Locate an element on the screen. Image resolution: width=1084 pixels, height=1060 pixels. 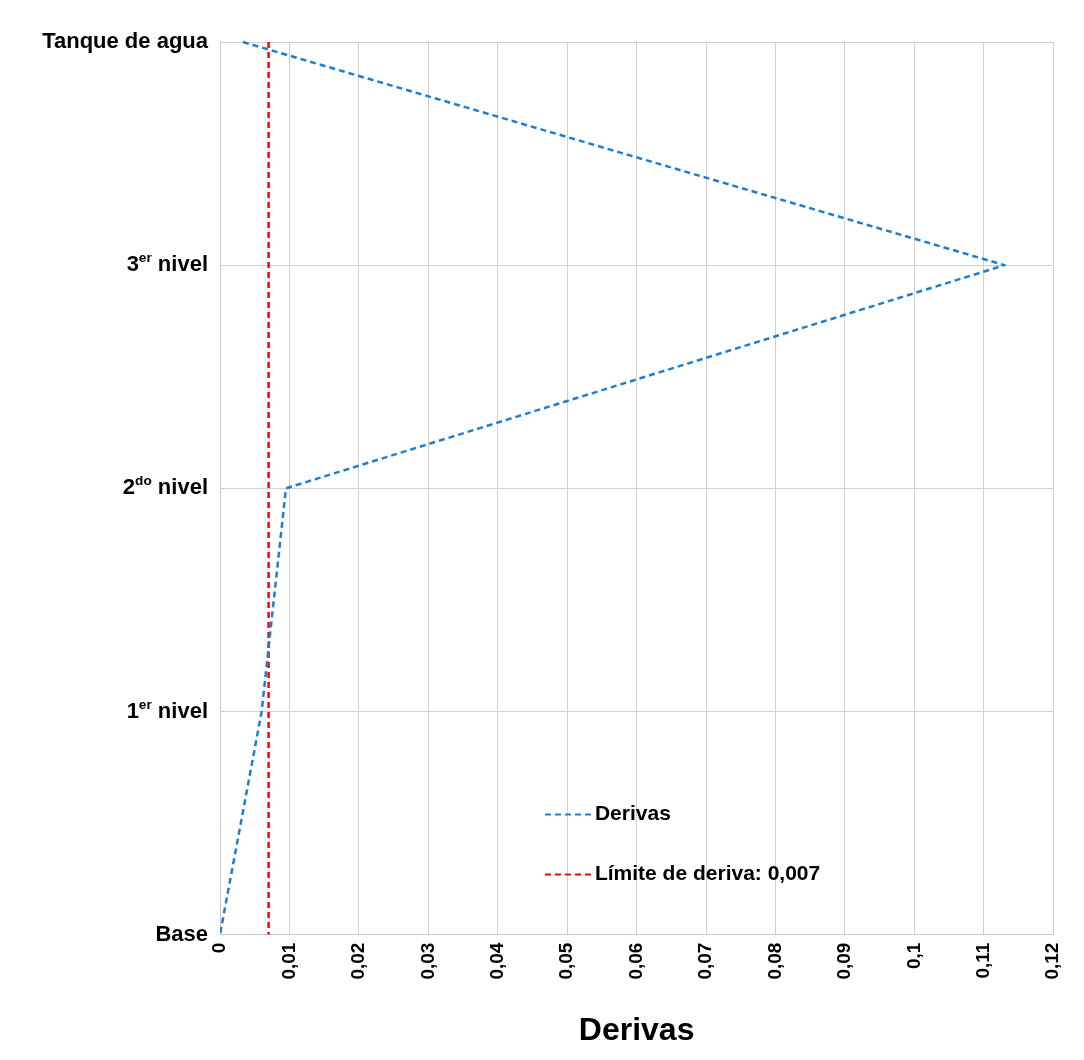
x-tick-label: 0,06 is located at coordinates (635, 961).